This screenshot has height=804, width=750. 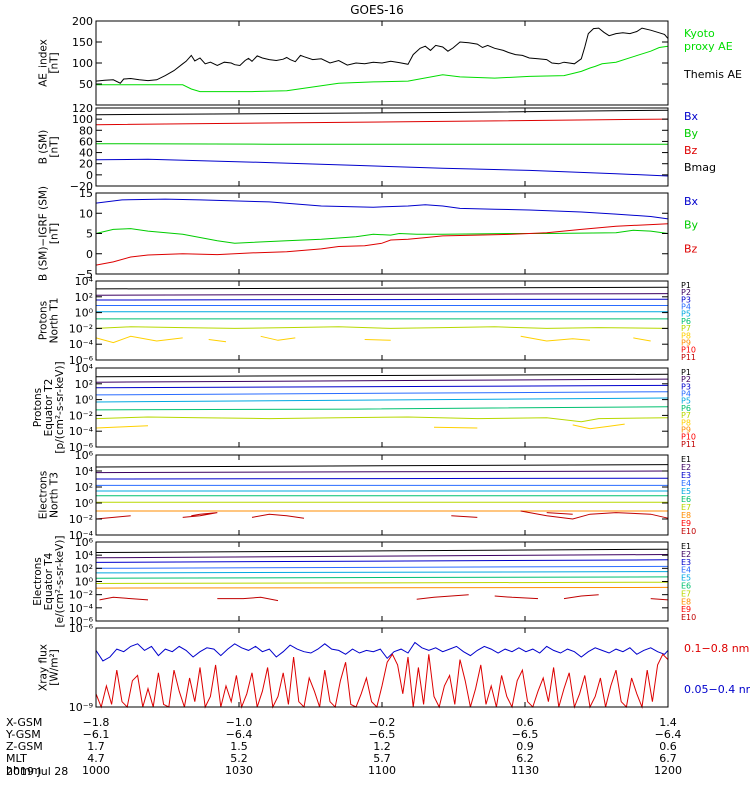 What do you see at coordinates (525, 770) in the screenshot?
I see `x-tick-value-3-4: 1130` at bounding box center [525, 770].